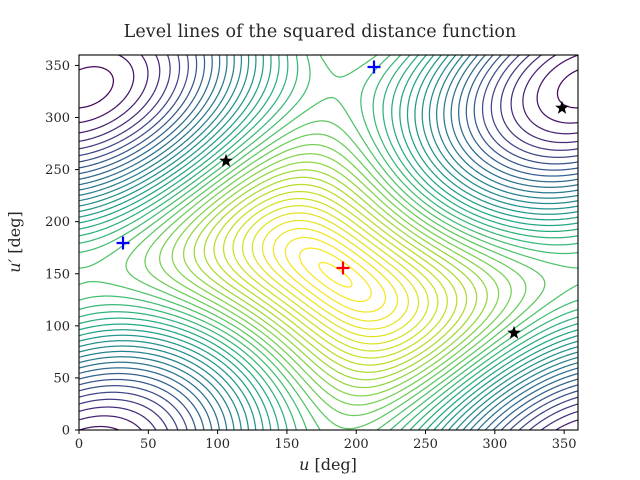  What do you see at coordinates (14, 241) in the screenshot?
I see `y-axis-label: u′ [deg]` at bounding box center [14, 241].